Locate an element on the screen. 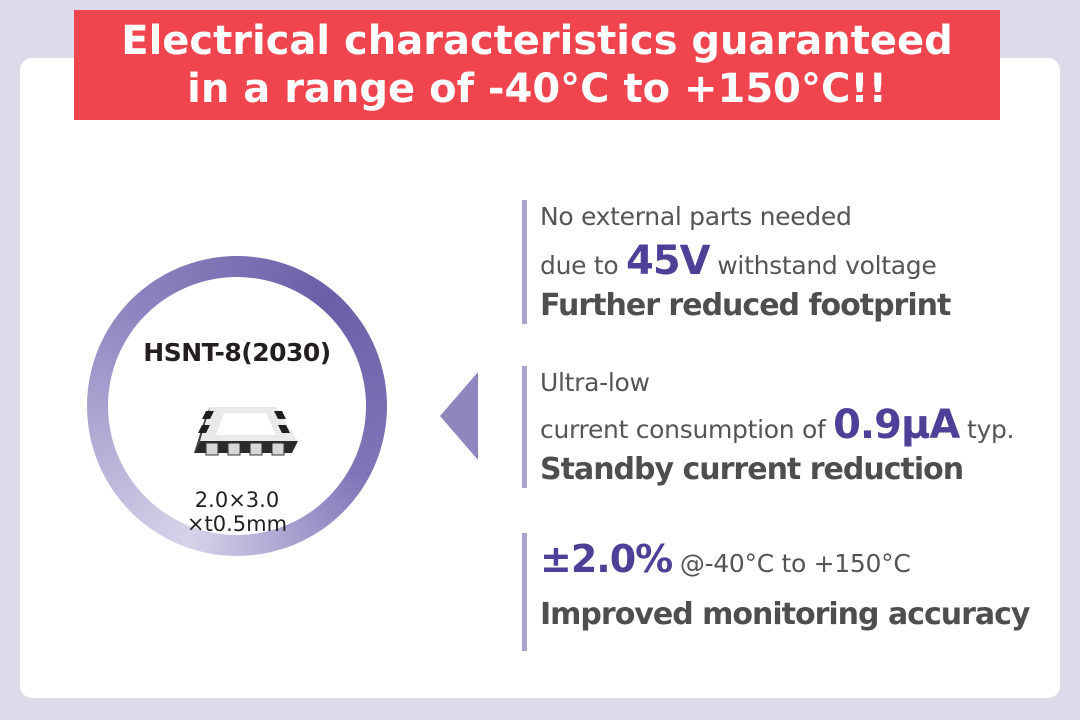  package-ring-inner is located at coordinates (237, 406).